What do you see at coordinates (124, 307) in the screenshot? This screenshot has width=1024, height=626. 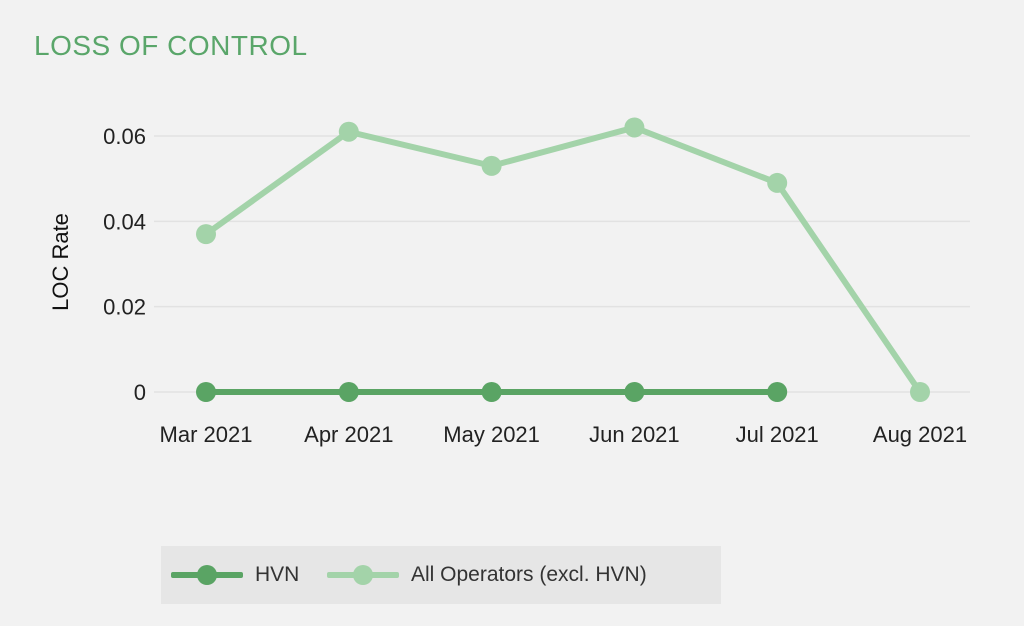 I see `y-tick-label: 0.02` at bounding box center [124, 307].